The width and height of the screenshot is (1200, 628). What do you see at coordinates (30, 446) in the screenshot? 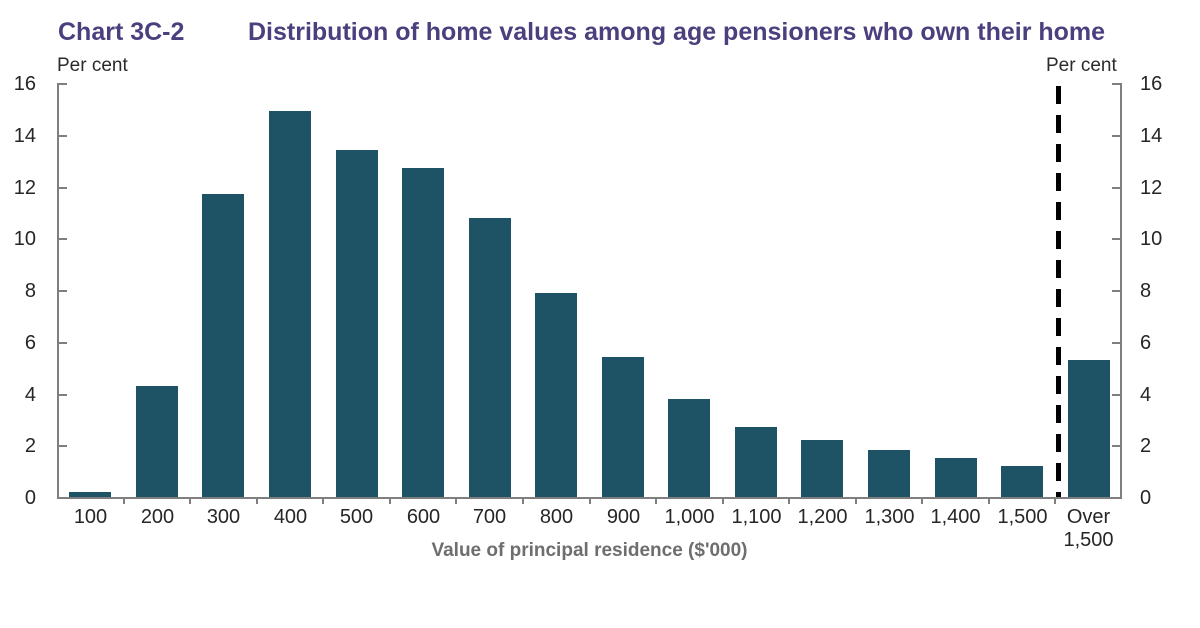
I see `y-axis-label-left: 2` at bounding box center [30, 446].